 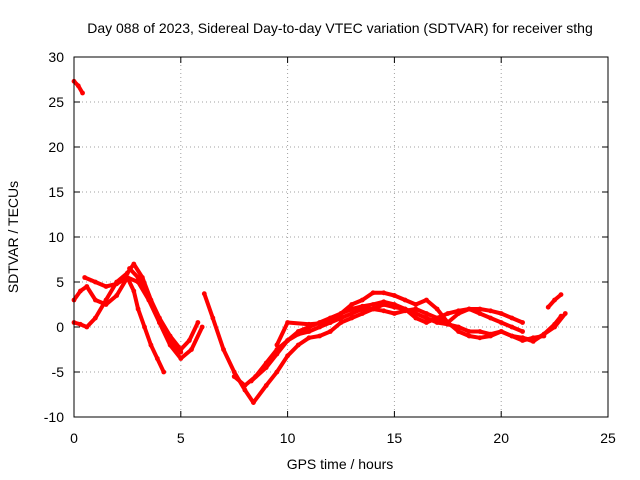 I want to click on x-tick-label: 25, so click(x=608, y=438).